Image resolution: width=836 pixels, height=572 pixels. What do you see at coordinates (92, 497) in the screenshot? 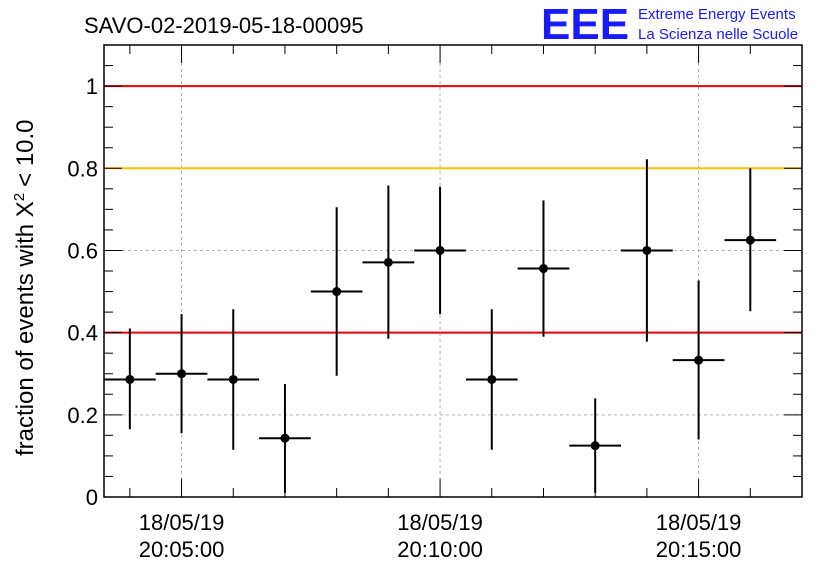
I see `y-tick-label: 0` at bounding box center [92, 497].